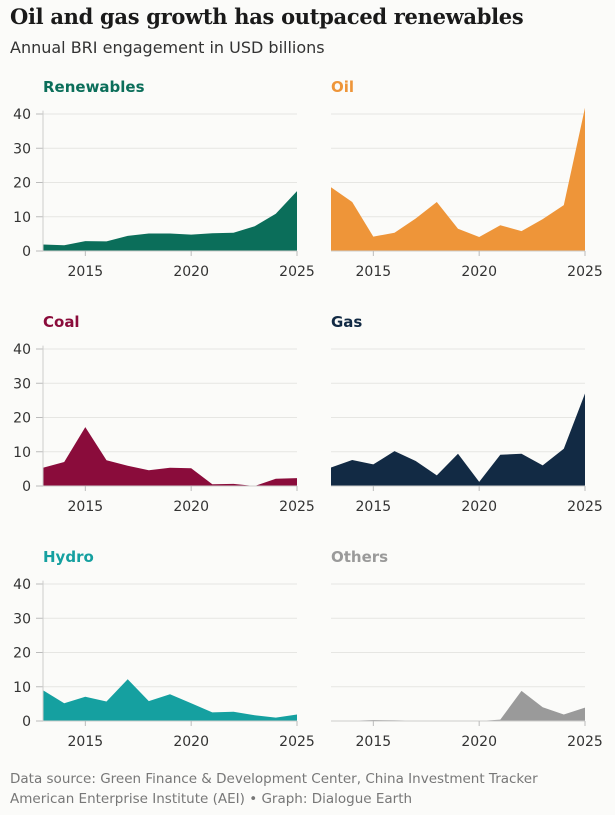 This screenshot has height=815, width=615. Describe the element at coordinates (360, 557) in the screenshot. I see `panel-title-others: Others` at that location.